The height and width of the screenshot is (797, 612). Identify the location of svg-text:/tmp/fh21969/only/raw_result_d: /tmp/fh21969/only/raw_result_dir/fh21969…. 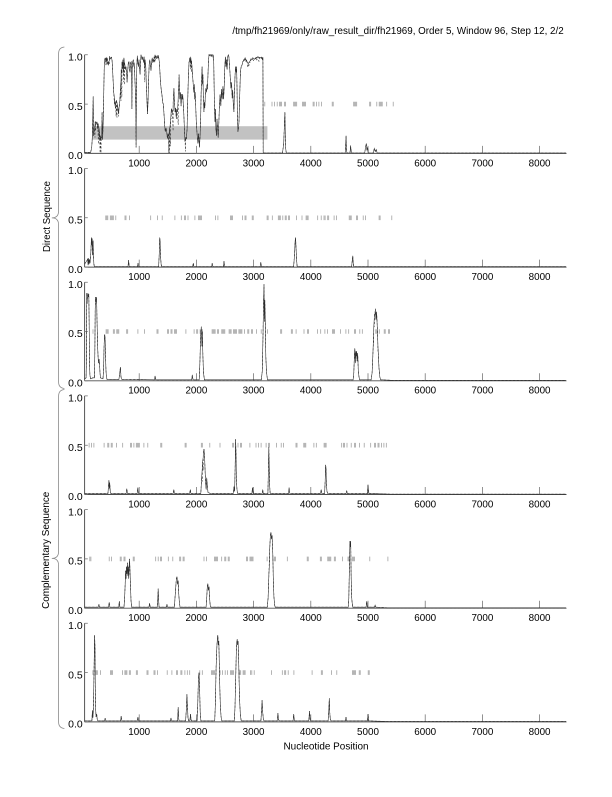
(397, 31).